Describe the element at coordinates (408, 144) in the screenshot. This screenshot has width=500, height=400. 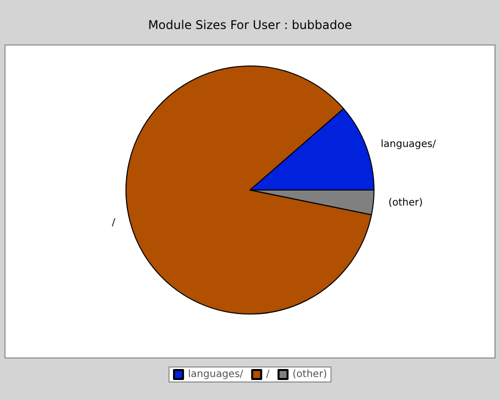
I see `slice-label: languages/` at that location.